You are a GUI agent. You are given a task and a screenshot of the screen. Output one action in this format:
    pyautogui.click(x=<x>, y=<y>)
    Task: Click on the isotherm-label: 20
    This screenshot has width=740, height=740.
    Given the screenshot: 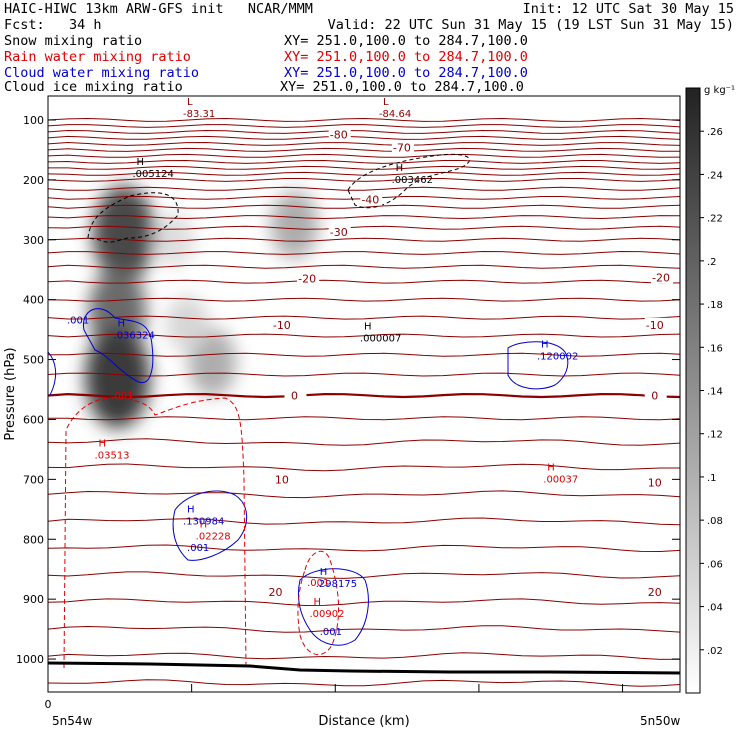 What is the action you would take?
    pyautogui.click(x=655, y=592)
    